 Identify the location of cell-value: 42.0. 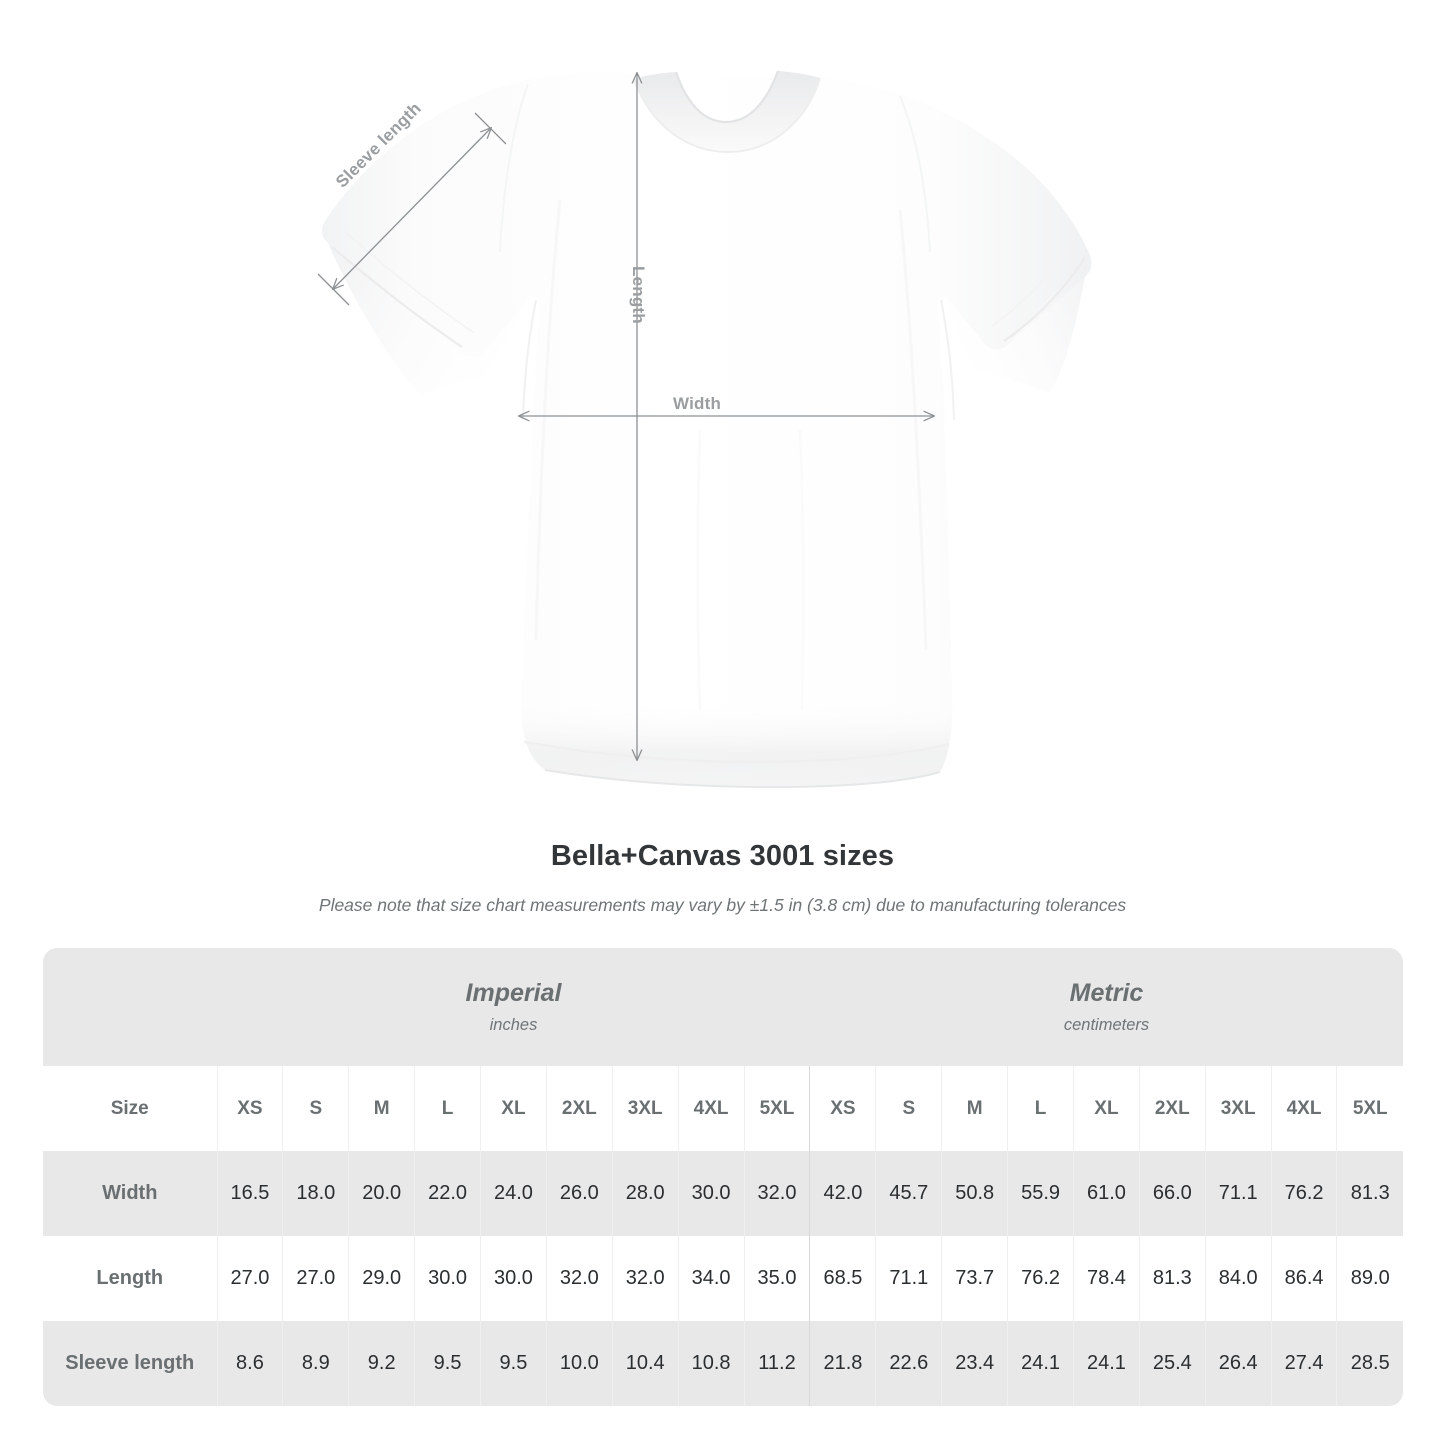
(842, 1193).